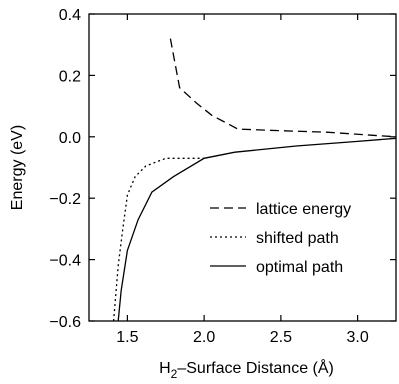 This screenshot has height=384, width=399. What do you see at coordinates (255, 367) in the screenshot?
I see `x-axis-title-post: –Surface Distance (Å)` at bounding box center [255, 367].